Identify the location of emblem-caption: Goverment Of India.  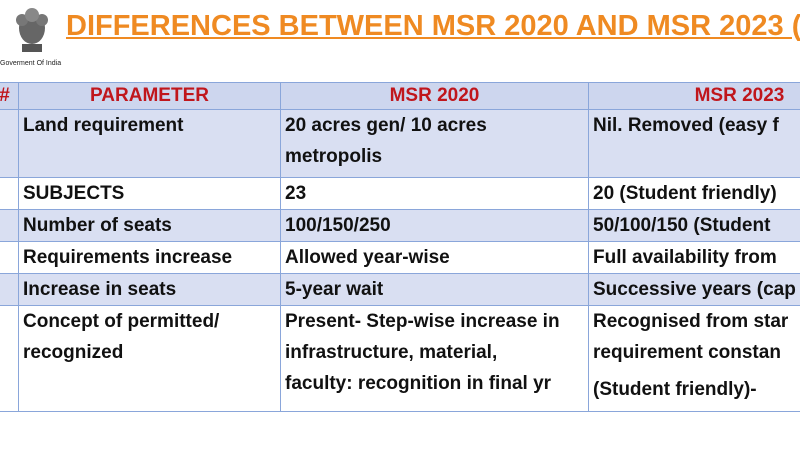
(31, 63).